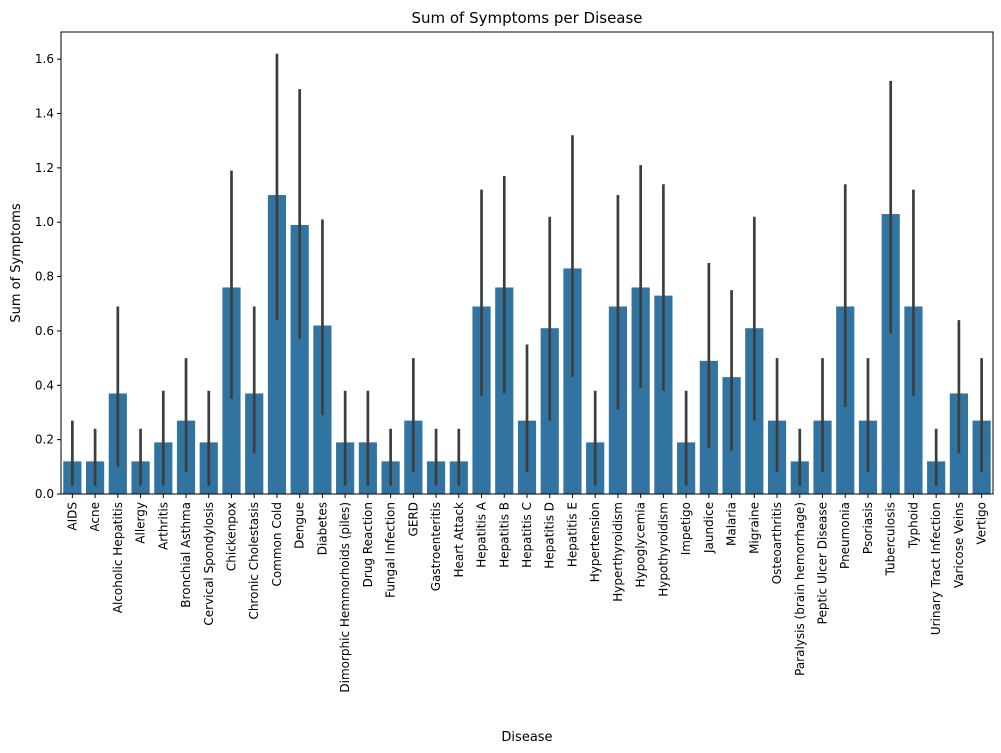  What do you see at coordinates (936, 568) in the screenshot?
I see `x-tick-label: Urinary Tract Infection` at bounding box center [936, 568].